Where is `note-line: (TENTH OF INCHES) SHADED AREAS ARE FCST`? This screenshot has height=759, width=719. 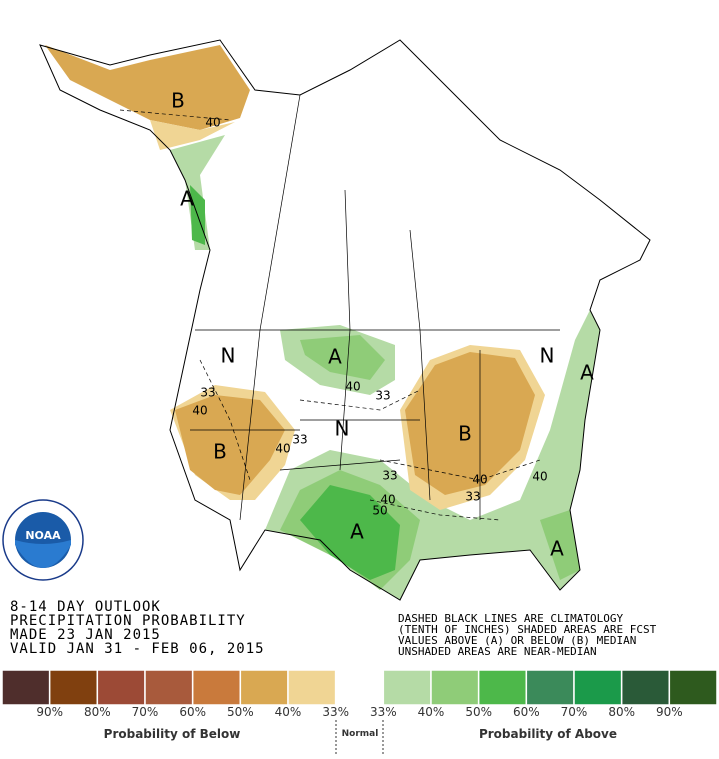 note-line: (TENTH OF INCHES) SHADED AREAS ARE FCST is located at coordinates (527, 629).